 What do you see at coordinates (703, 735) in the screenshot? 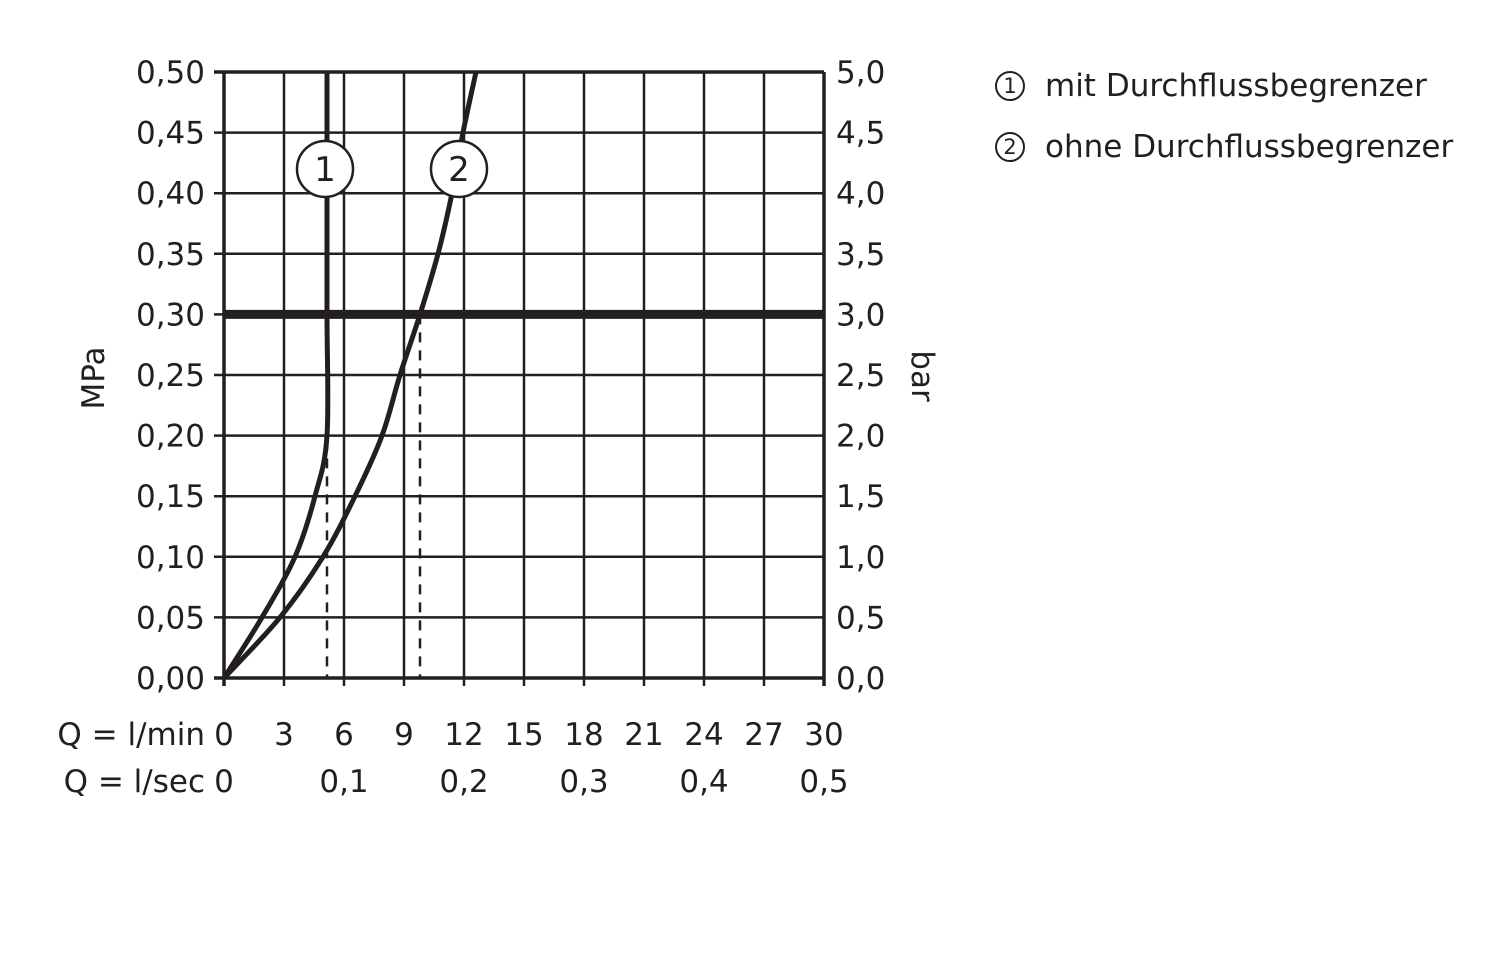
I see `x-tick-label: 24` at bounding box center [703, 735].